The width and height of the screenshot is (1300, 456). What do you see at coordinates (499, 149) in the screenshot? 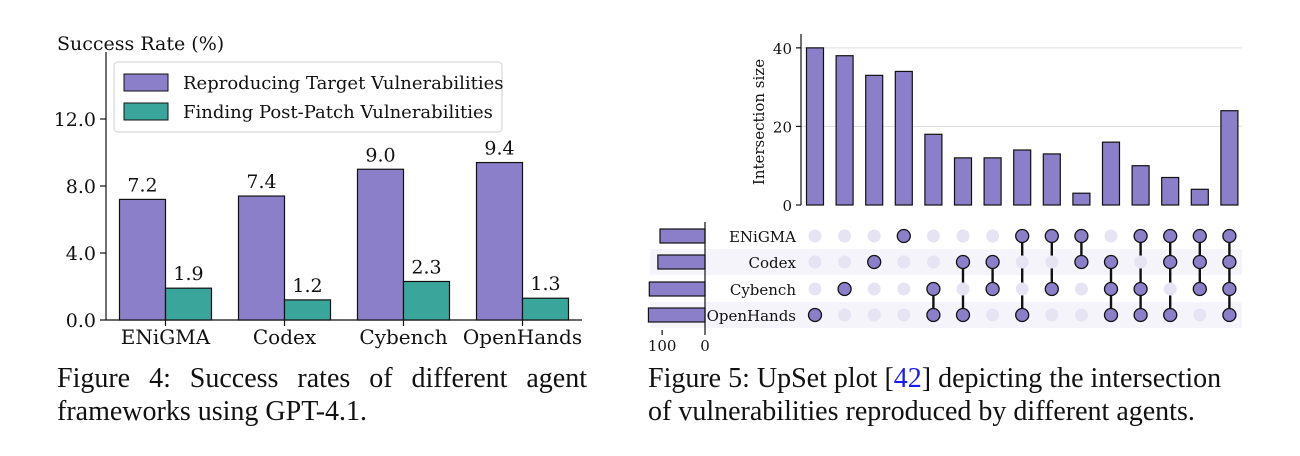
I see `data-label: 9.4` at bounding box center [499, 149].